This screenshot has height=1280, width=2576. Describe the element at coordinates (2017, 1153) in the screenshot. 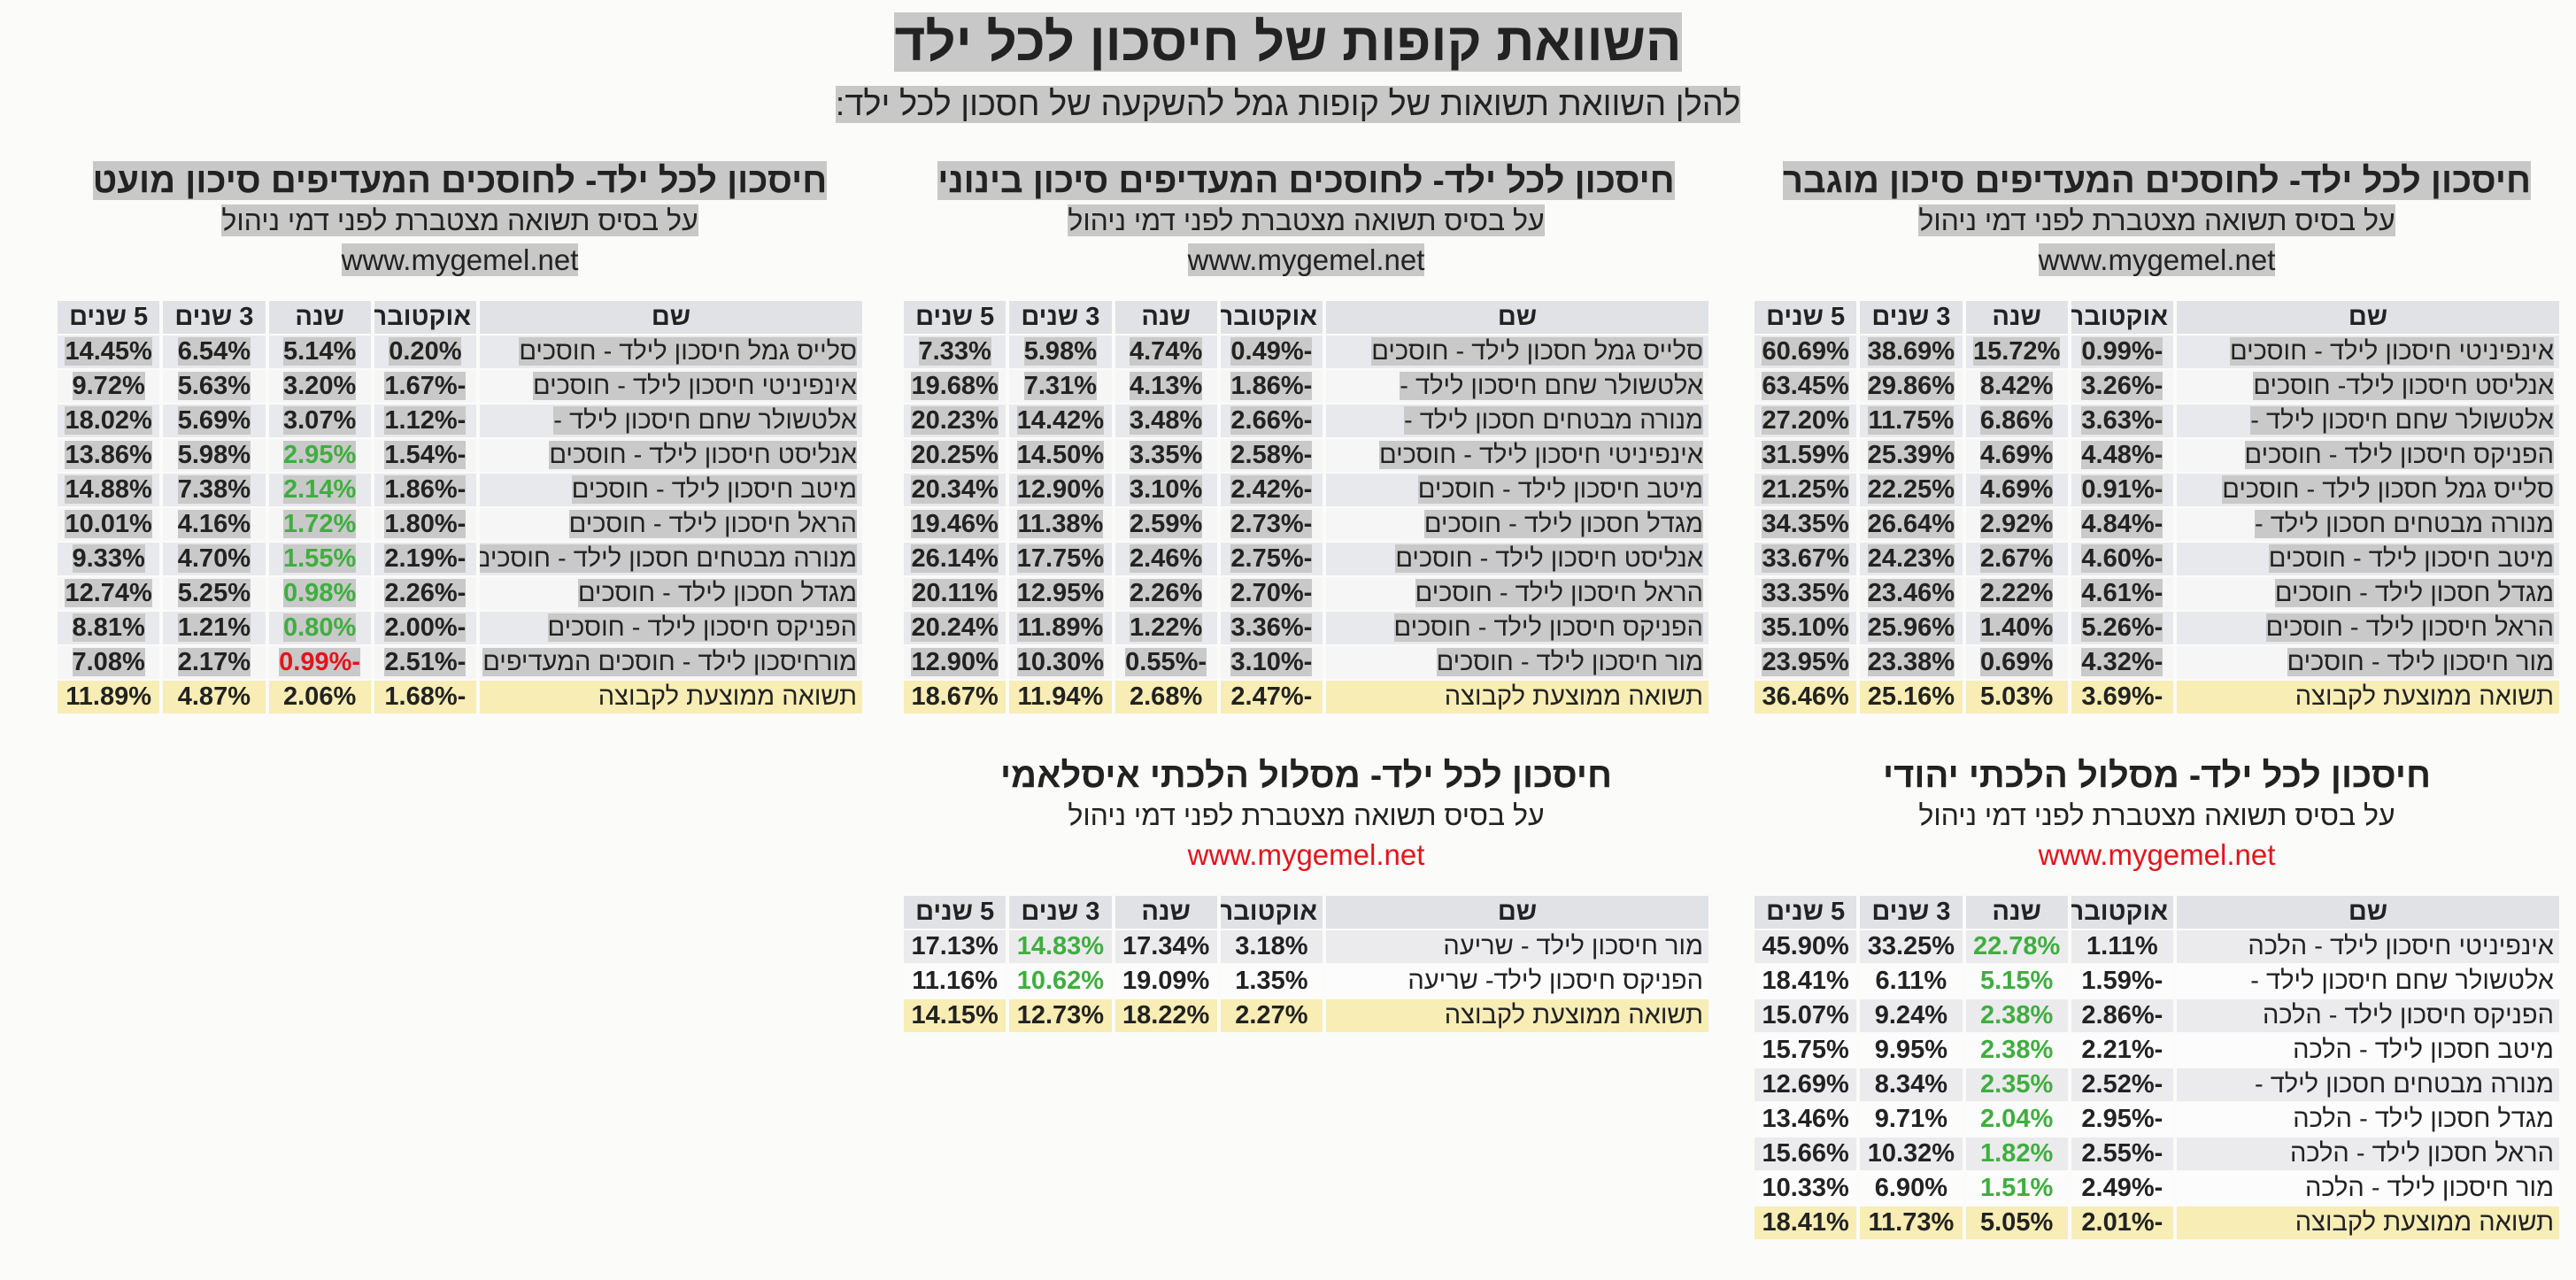

I see `cell-text: 1.82%` at that location.